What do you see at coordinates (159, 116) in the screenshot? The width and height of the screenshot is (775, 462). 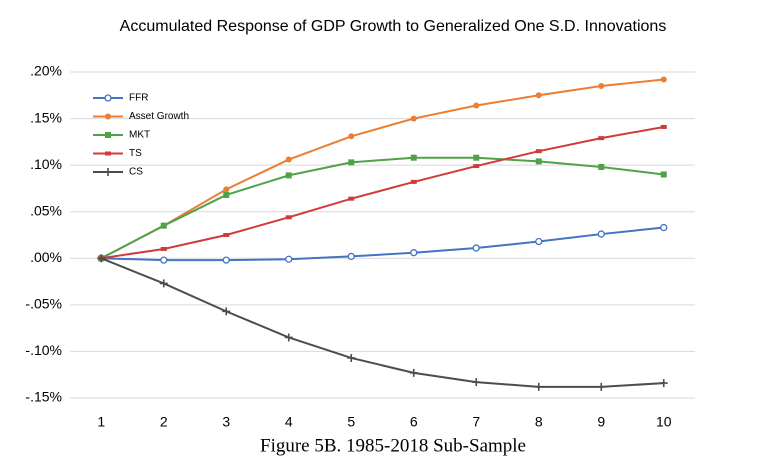 I see `legend-label: Asset Growth` at bounding box center [159, 116].